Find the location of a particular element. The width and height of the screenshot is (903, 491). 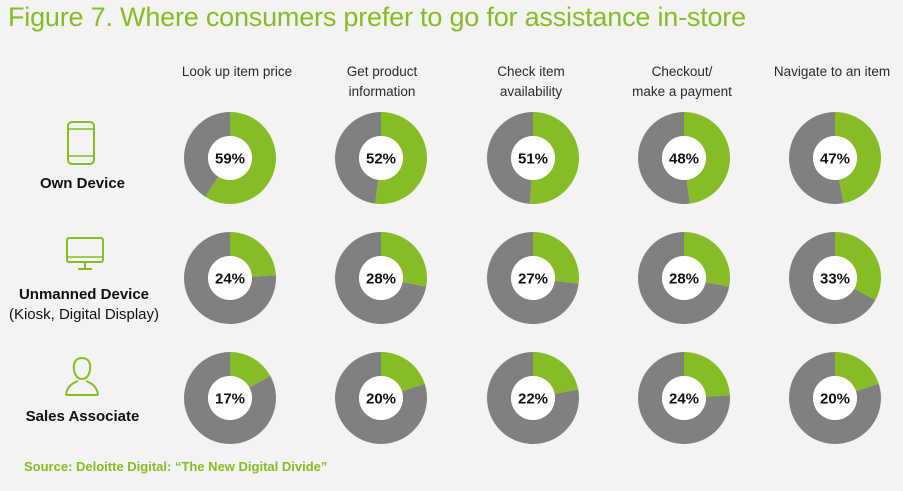

donut-value-label: 17% is located at coordinates (230, 399).